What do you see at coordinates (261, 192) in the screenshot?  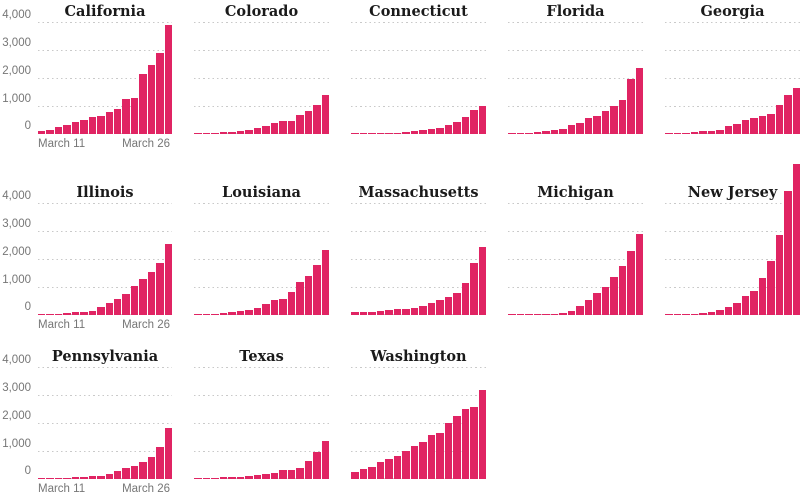 I see `panel-title: Louisiana` at bounding box center [261, 192].